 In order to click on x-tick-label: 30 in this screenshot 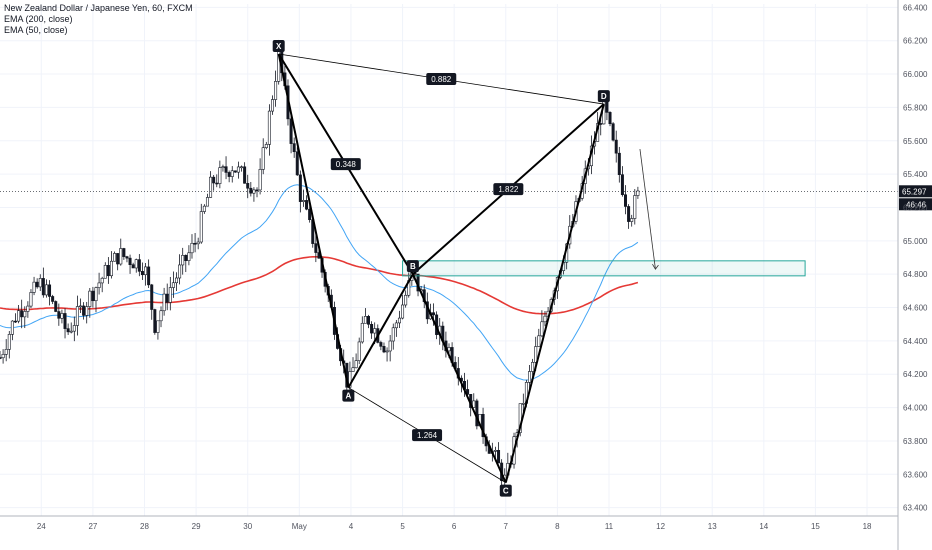, I will do `click(247, 526)`.